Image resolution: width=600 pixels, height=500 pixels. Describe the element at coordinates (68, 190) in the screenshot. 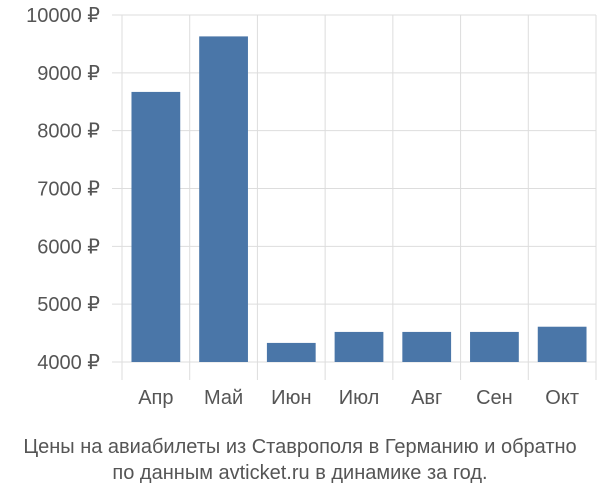

I see `y-tick-label: 7000 ₽` at that location.